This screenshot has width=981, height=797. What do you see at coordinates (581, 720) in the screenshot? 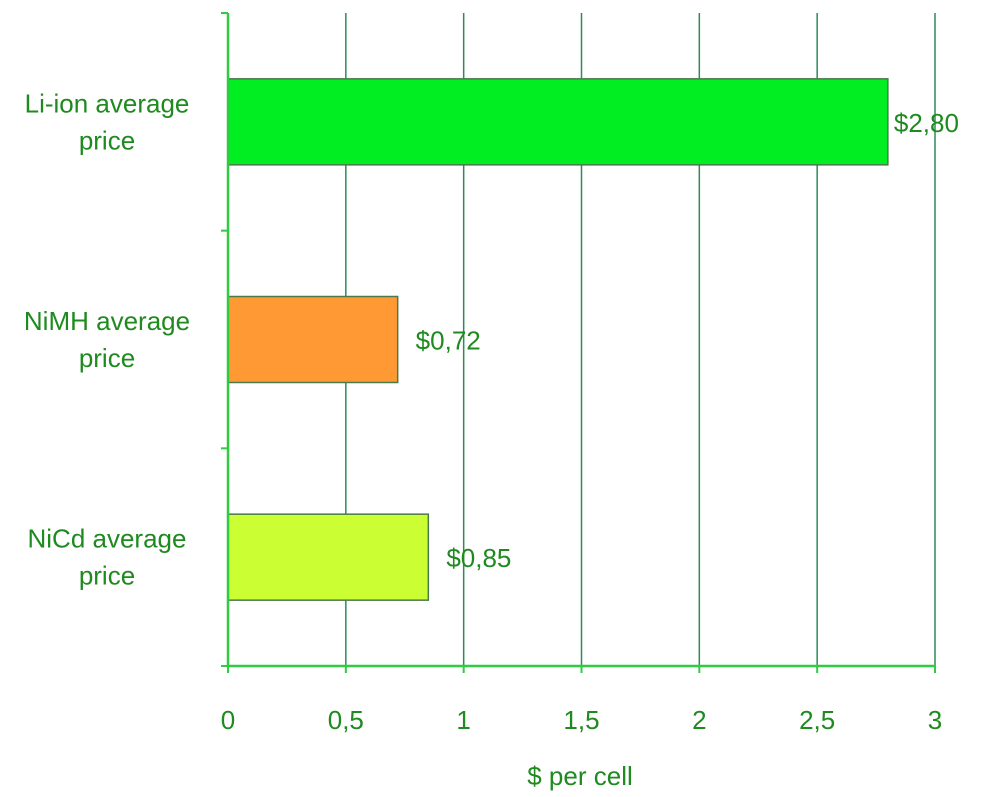
I see `x-tick-label: 1,5` at bounding box center [581, 720].